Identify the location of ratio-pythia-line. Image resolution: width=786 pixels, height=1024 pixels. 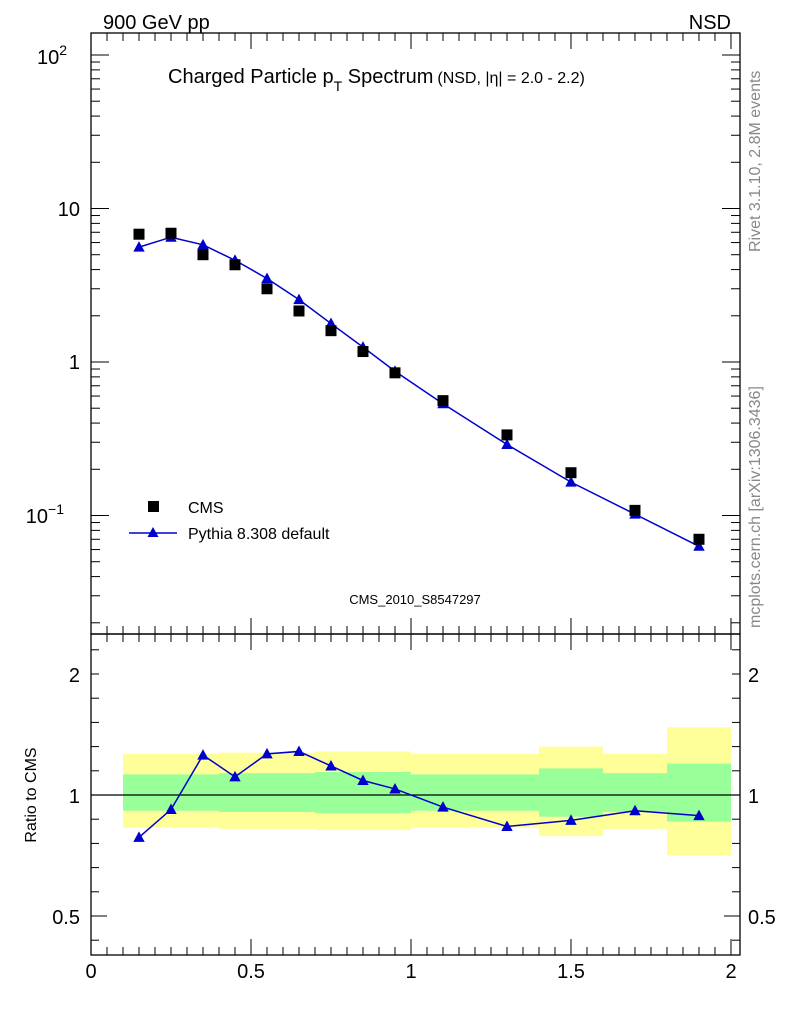
(419, 794).